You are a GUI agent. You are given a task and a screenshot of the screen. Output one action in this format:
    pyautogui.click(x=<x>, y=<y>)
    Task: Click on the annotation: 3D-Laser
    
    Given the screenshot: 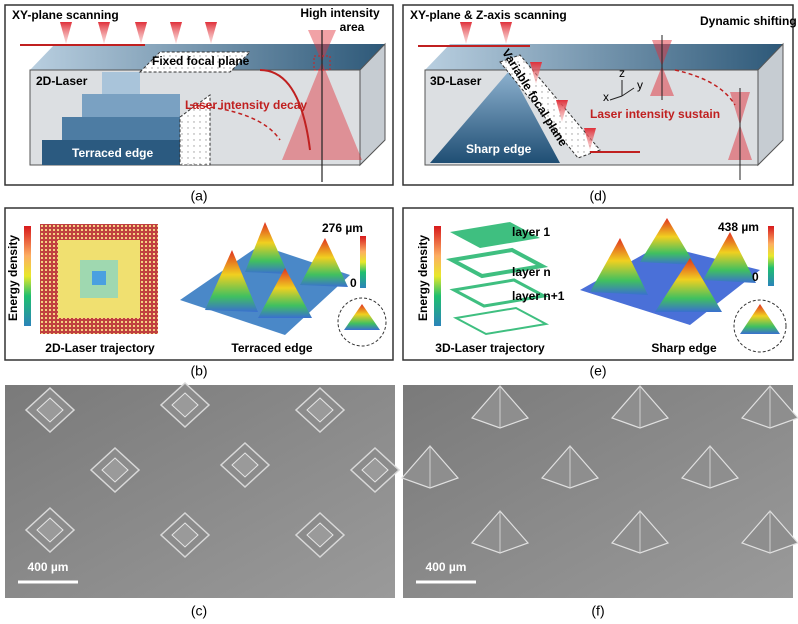 What is the action you would take?
    pyautogui.click(x=456, y=81)
    